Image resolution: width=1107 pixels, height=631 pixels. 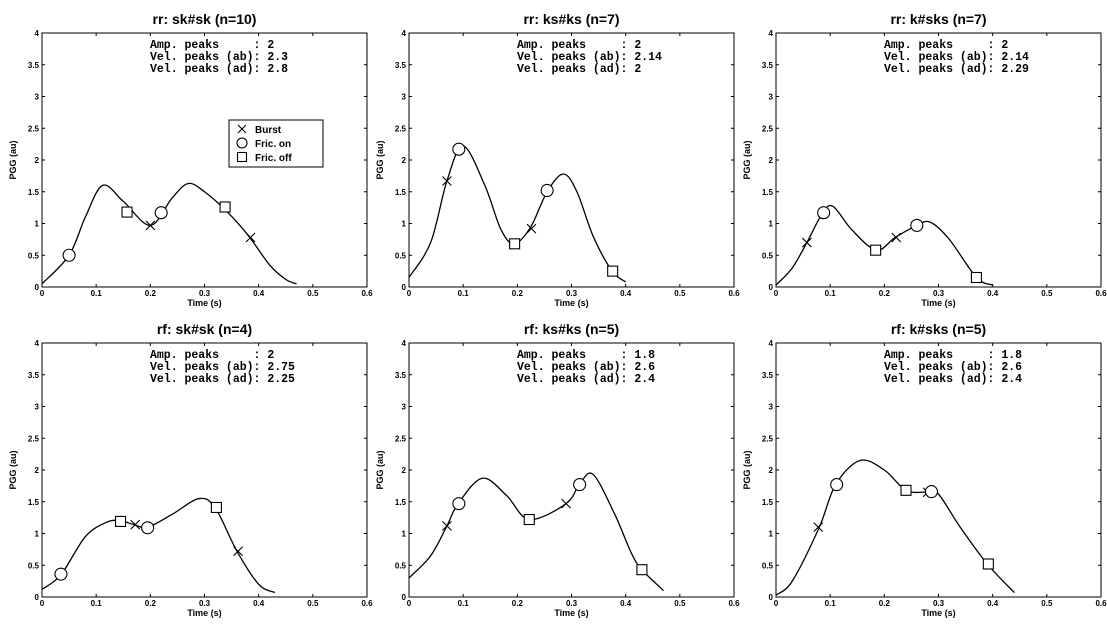 I want to click on x-tick-label: 0.2, so click(x=885, y=603).